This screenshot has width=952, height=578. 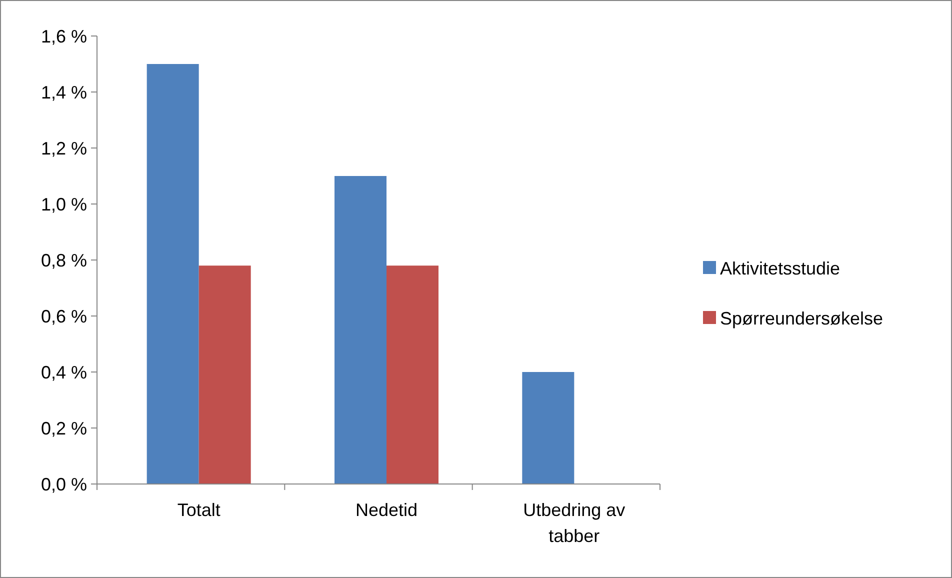 What do you see at coordinates (63, 428) in the screenshot?
I see `y-tick-label: 0,2 %` at bounding box center [63, 428].